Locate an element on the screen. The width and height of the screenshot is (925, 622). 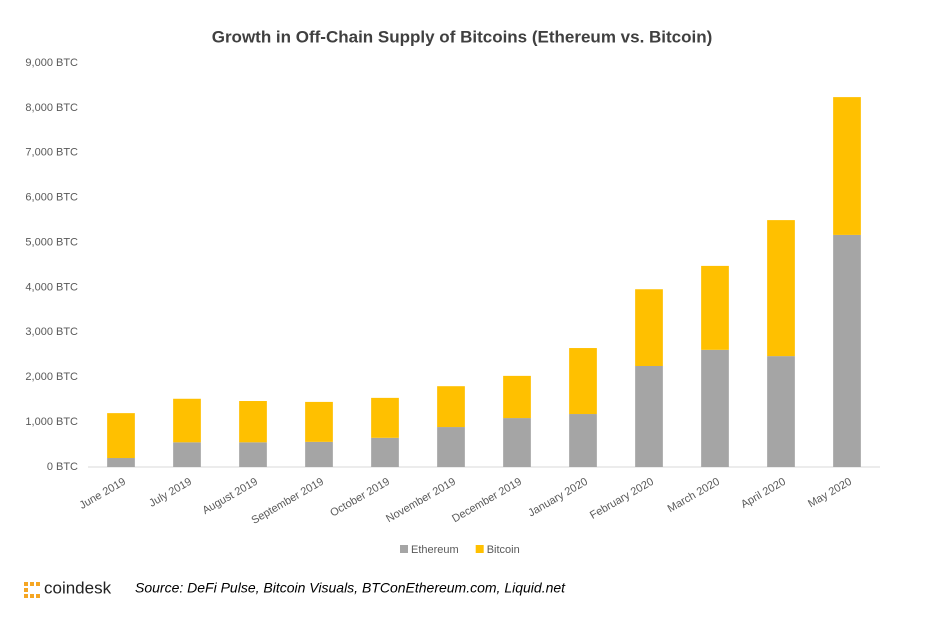
legend-label: Bitcoin is located at coordinates (503, 550).